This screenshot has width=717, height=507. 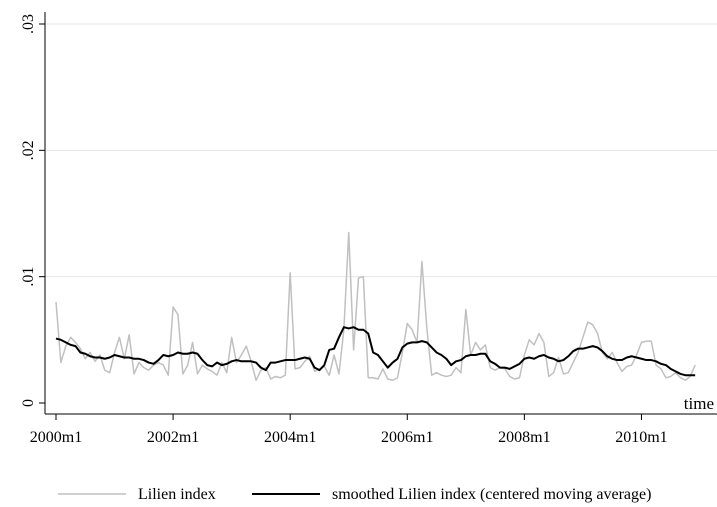 I want to click on y-tick-label-1: .01, so click(x=28, y=277).